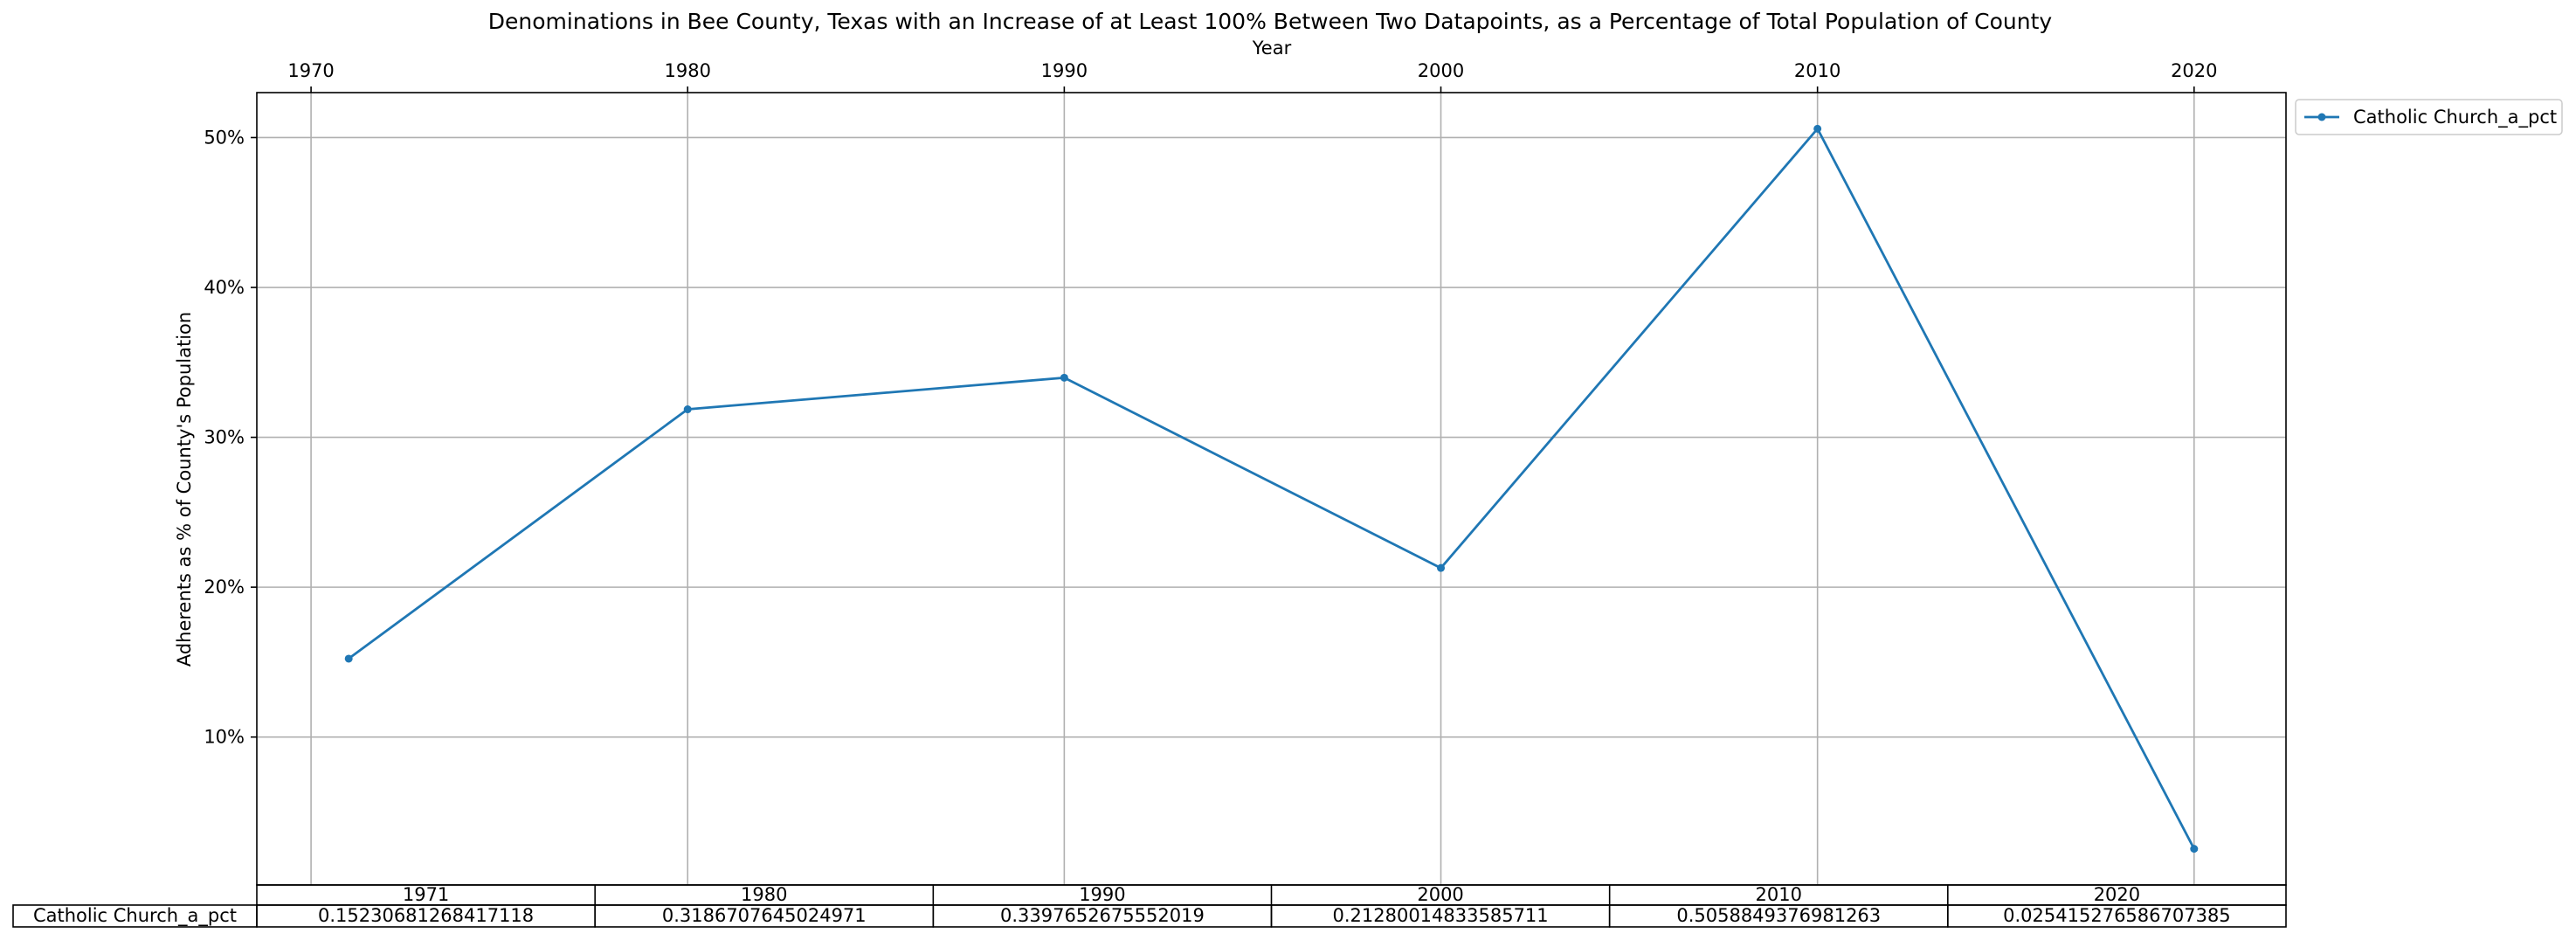 The width and height of the screenshot is (2576, 940). What do you see at coordinates (1064, 70) in the screenshot?
I see `x-tick-label: 1990` at bounding box center [1064, 70].